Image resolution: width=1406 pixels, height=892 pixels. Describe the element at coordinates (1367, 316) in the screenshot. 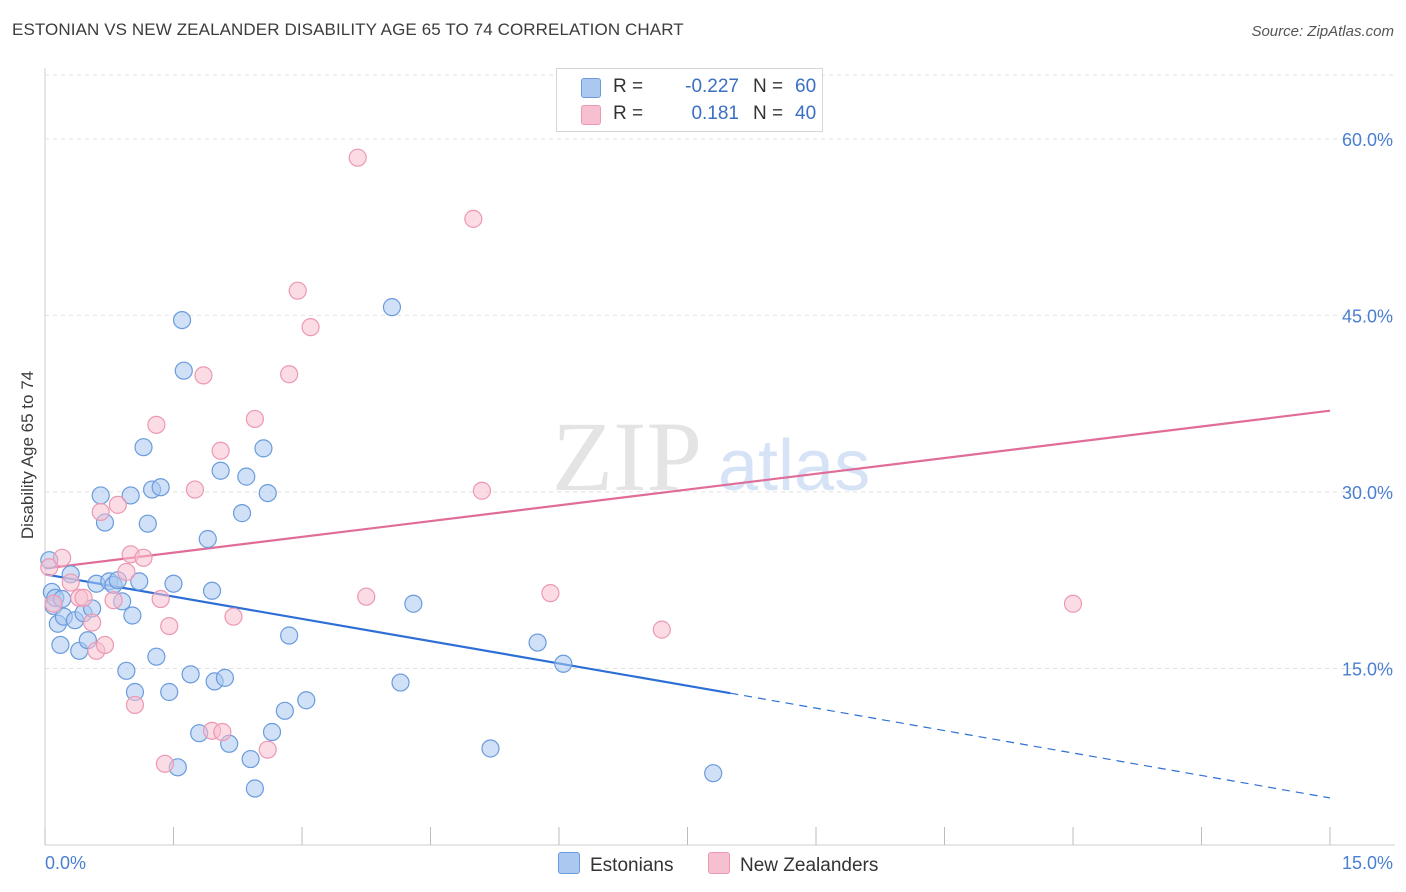

I see `y-tick-label: 45.0%` at that location.